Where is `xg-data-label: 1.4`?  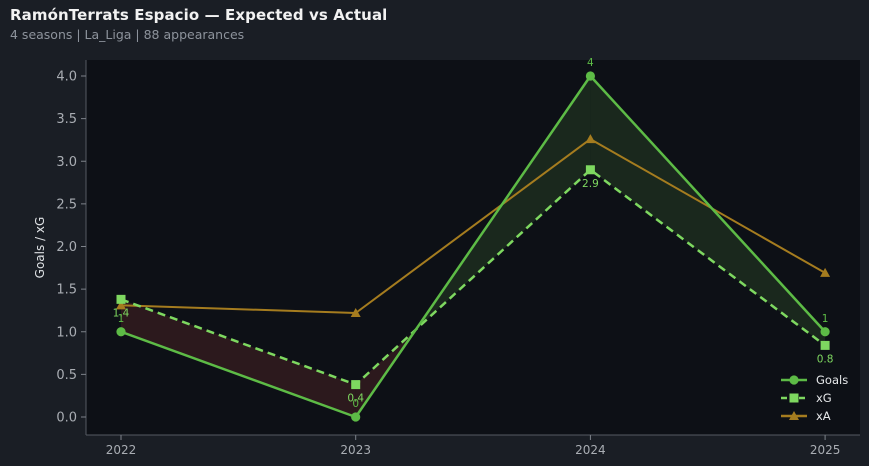 xg-data-label: 1.4 is located at coordinates (121, 313).